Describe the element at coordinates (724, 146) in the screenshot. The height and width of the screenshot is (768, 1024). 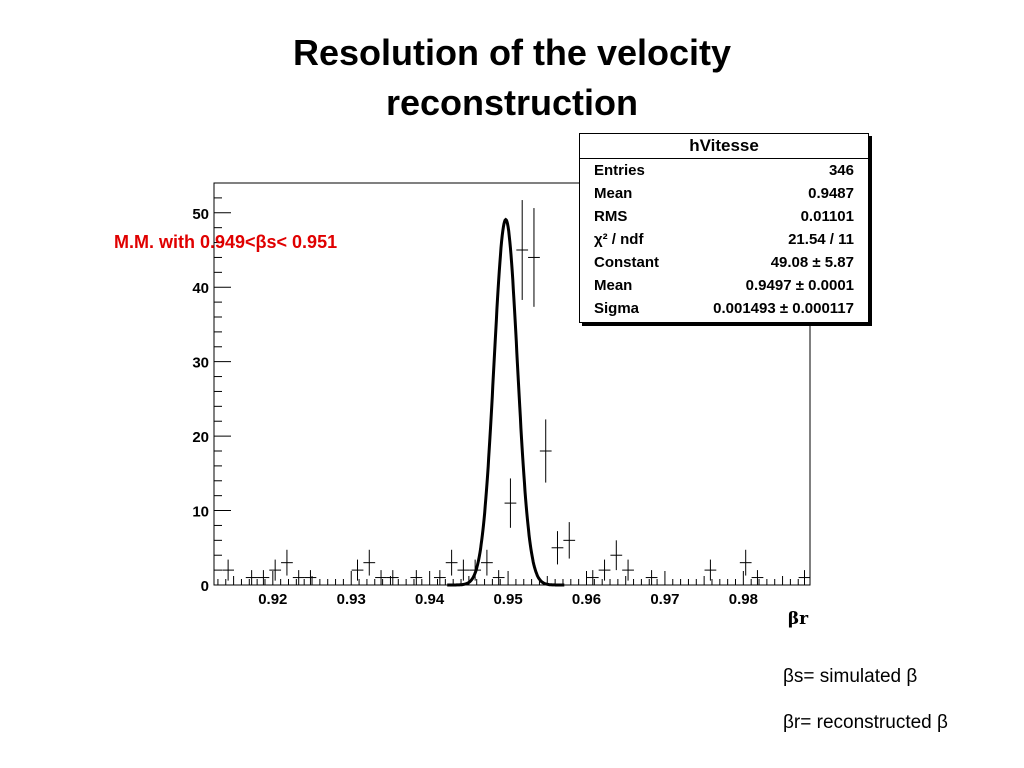
I see `stats-box-title: hVitesse` at that location.